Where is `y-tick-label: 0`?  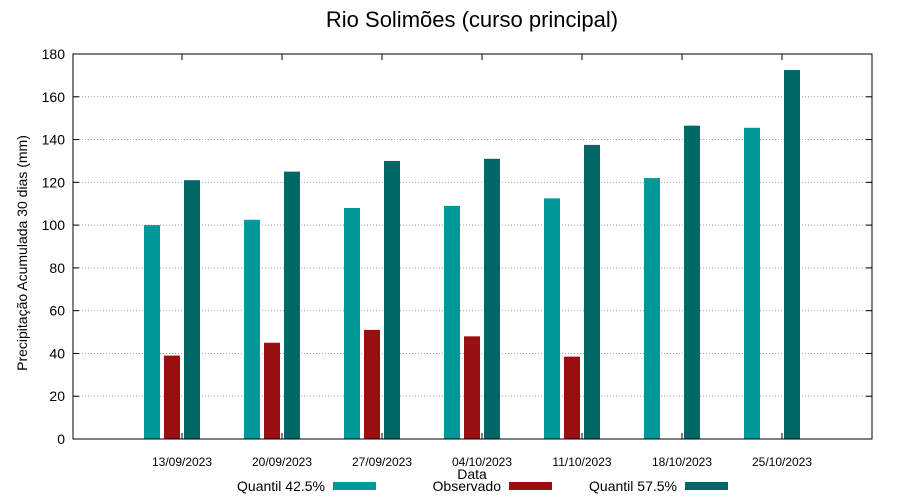
y-tick-label: 0 is located at coordinates (61, 439).